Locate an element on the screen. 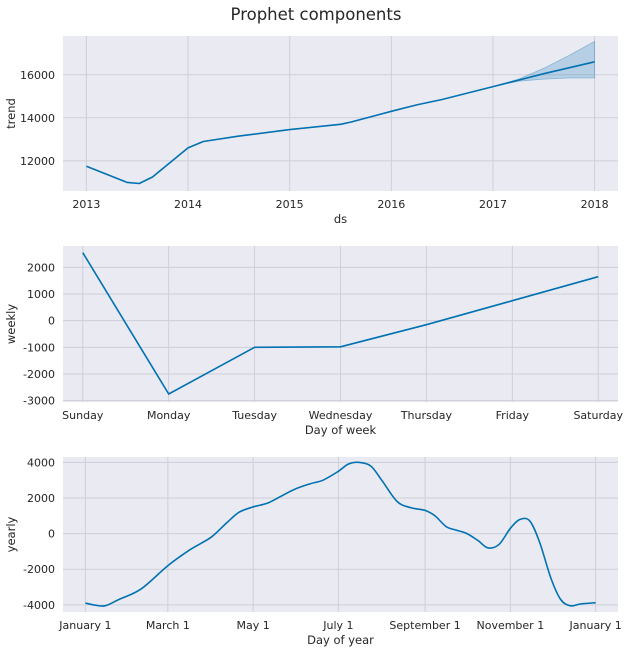 The width and height of the screenshot is (632, 653). panel-3-ytick-label: 2000 is located at coordinates (41, 498).